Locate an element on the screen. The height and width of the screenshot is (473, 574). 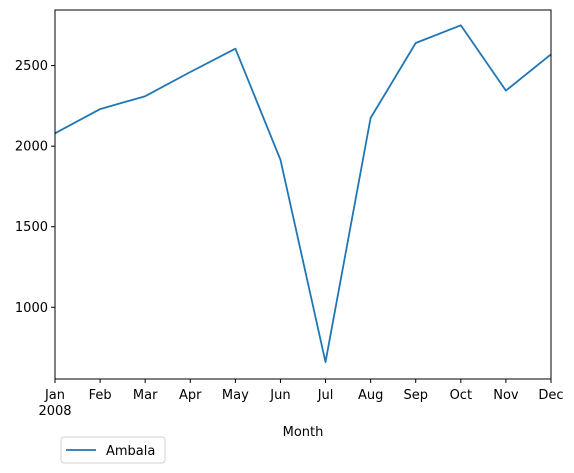
x-tick-label: Jan is located at coordinates (54, 395).